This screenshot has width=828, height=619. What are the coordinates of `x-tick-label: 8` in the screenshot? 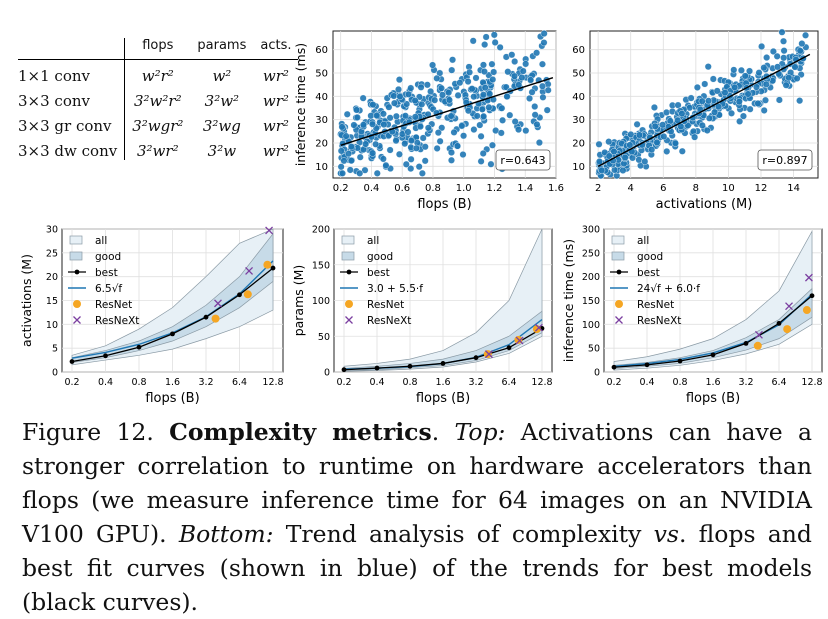 It's located at (696, 188).